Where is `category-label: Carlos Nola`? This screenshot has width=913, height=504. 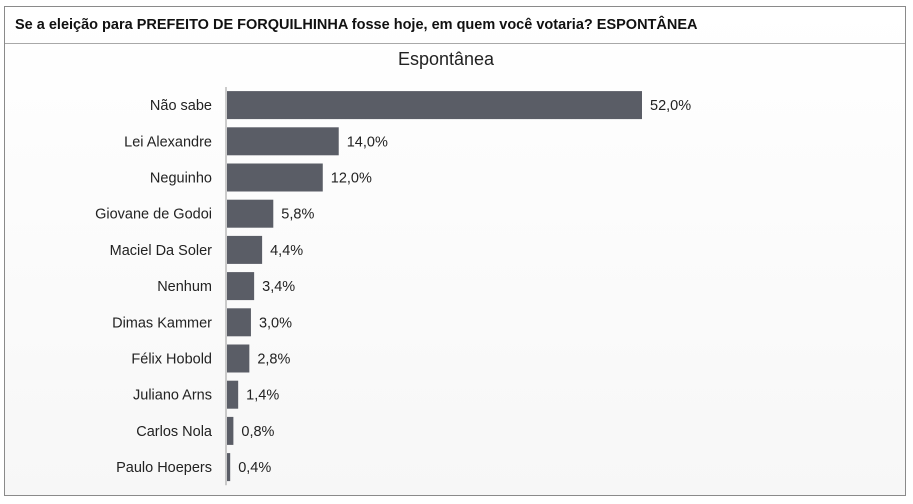
category-label: Carlos Nola is located at coordinates (174, 432).